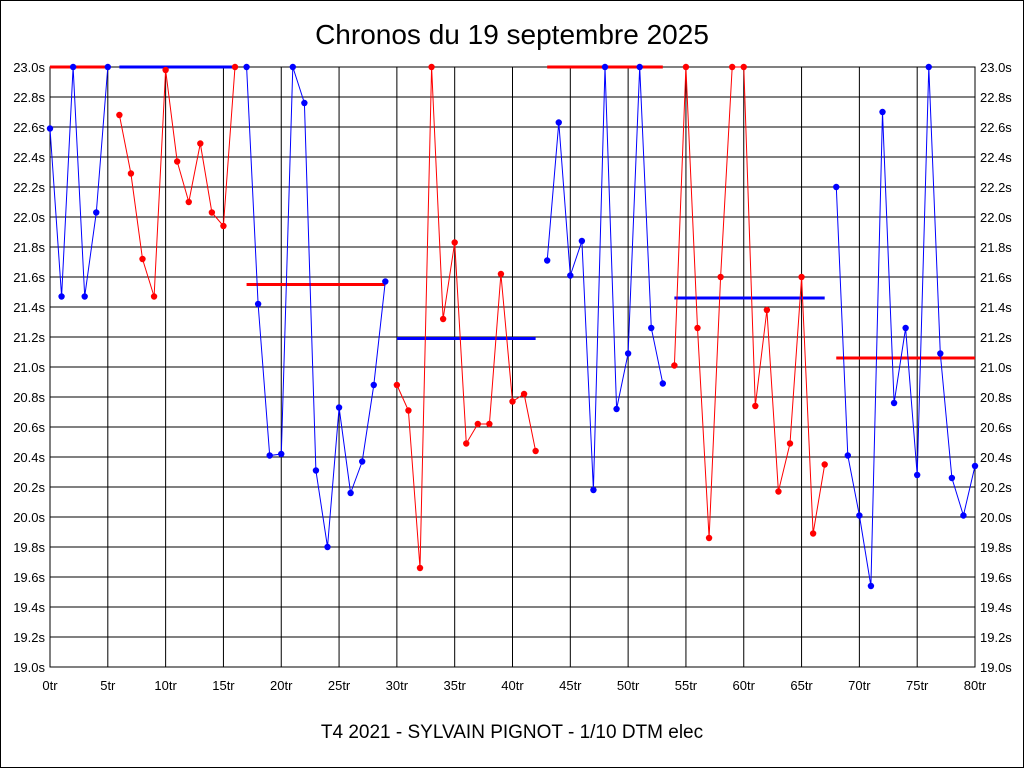  I want to click on y-tick-label-left: 19.4s, so click(29, 607).